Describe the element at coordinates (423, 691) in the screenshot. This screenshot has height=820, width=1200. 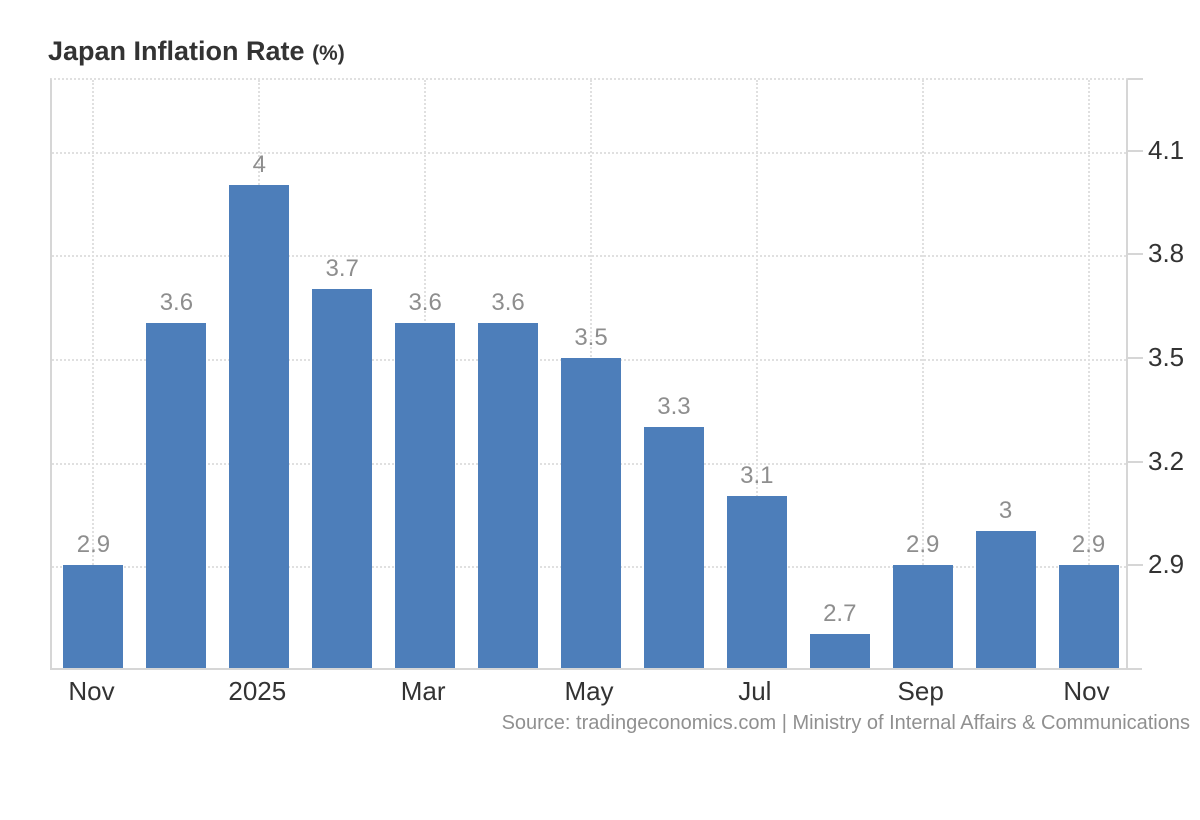
I see `x-tick-label: Mar` at that location.